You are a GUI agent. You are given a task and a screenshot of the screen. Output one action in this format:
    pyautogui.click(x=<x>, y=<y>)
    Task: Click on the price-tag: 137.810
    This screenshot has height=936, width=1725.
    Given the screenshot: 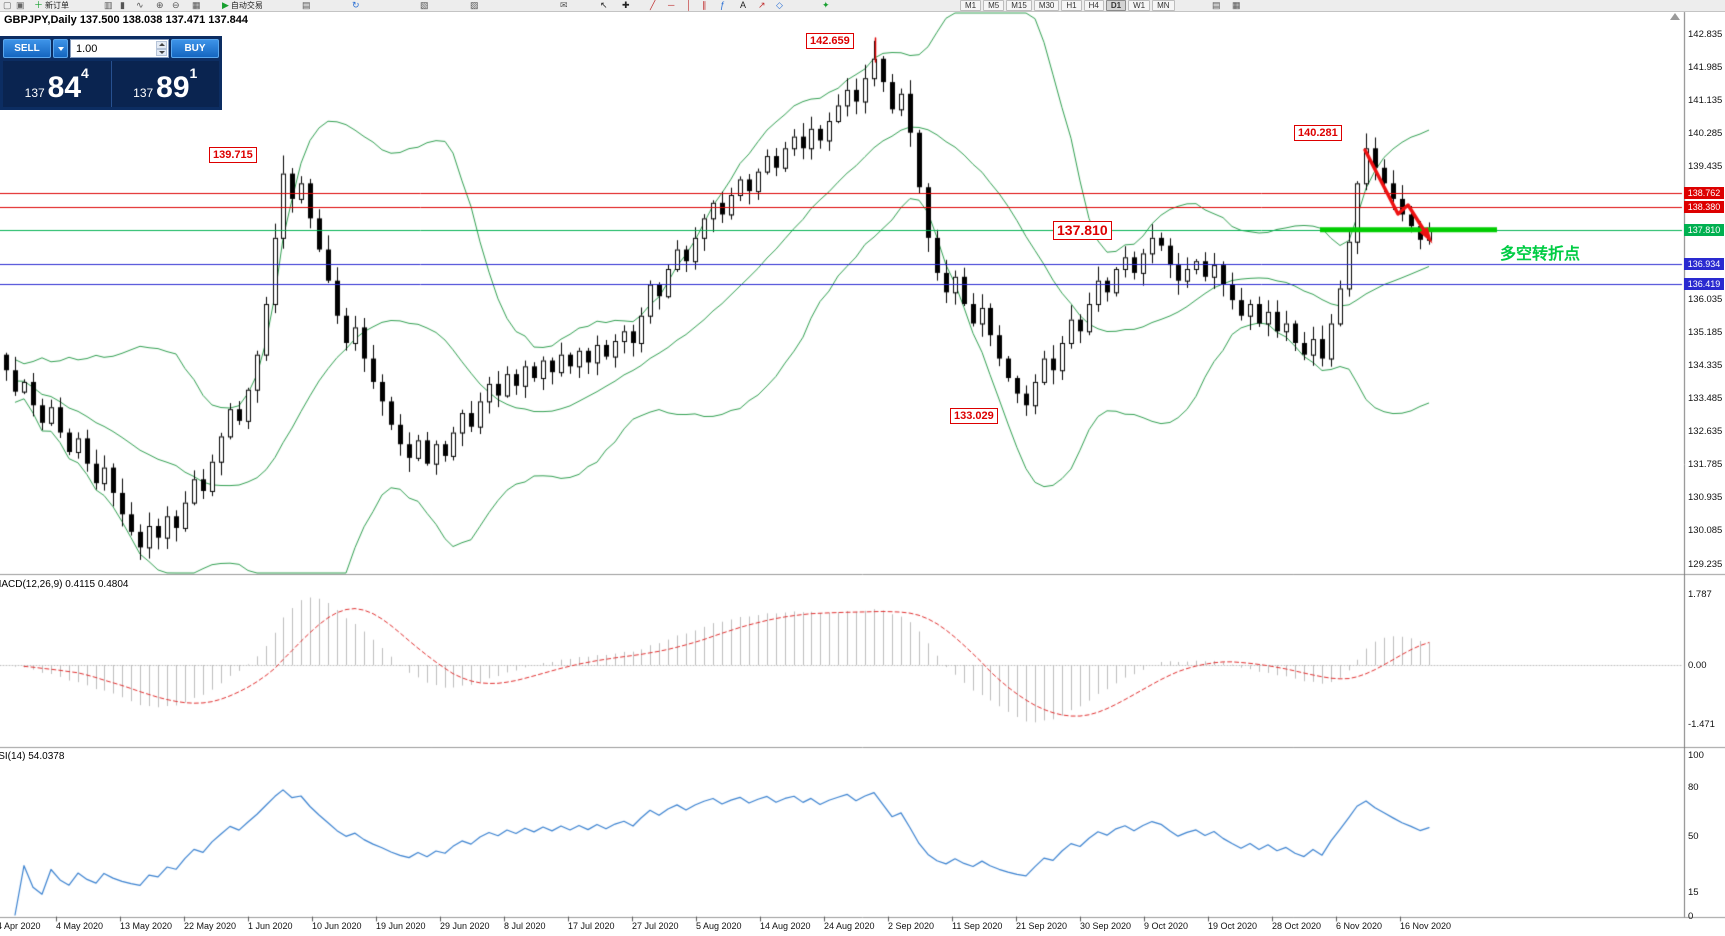 What is the action you would take?
    pyautogui.click(x=1704, y=229)
    